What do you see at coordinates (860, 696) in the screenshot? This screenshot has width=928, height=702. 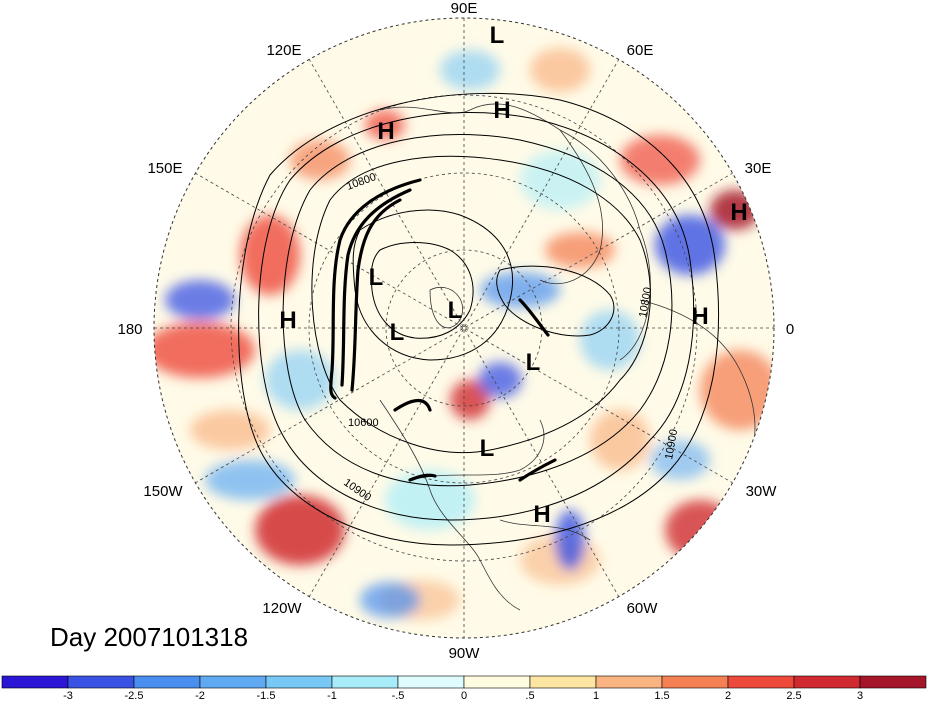 I see `colorbar-tick-label: 3` at bounding box center [860, 696].